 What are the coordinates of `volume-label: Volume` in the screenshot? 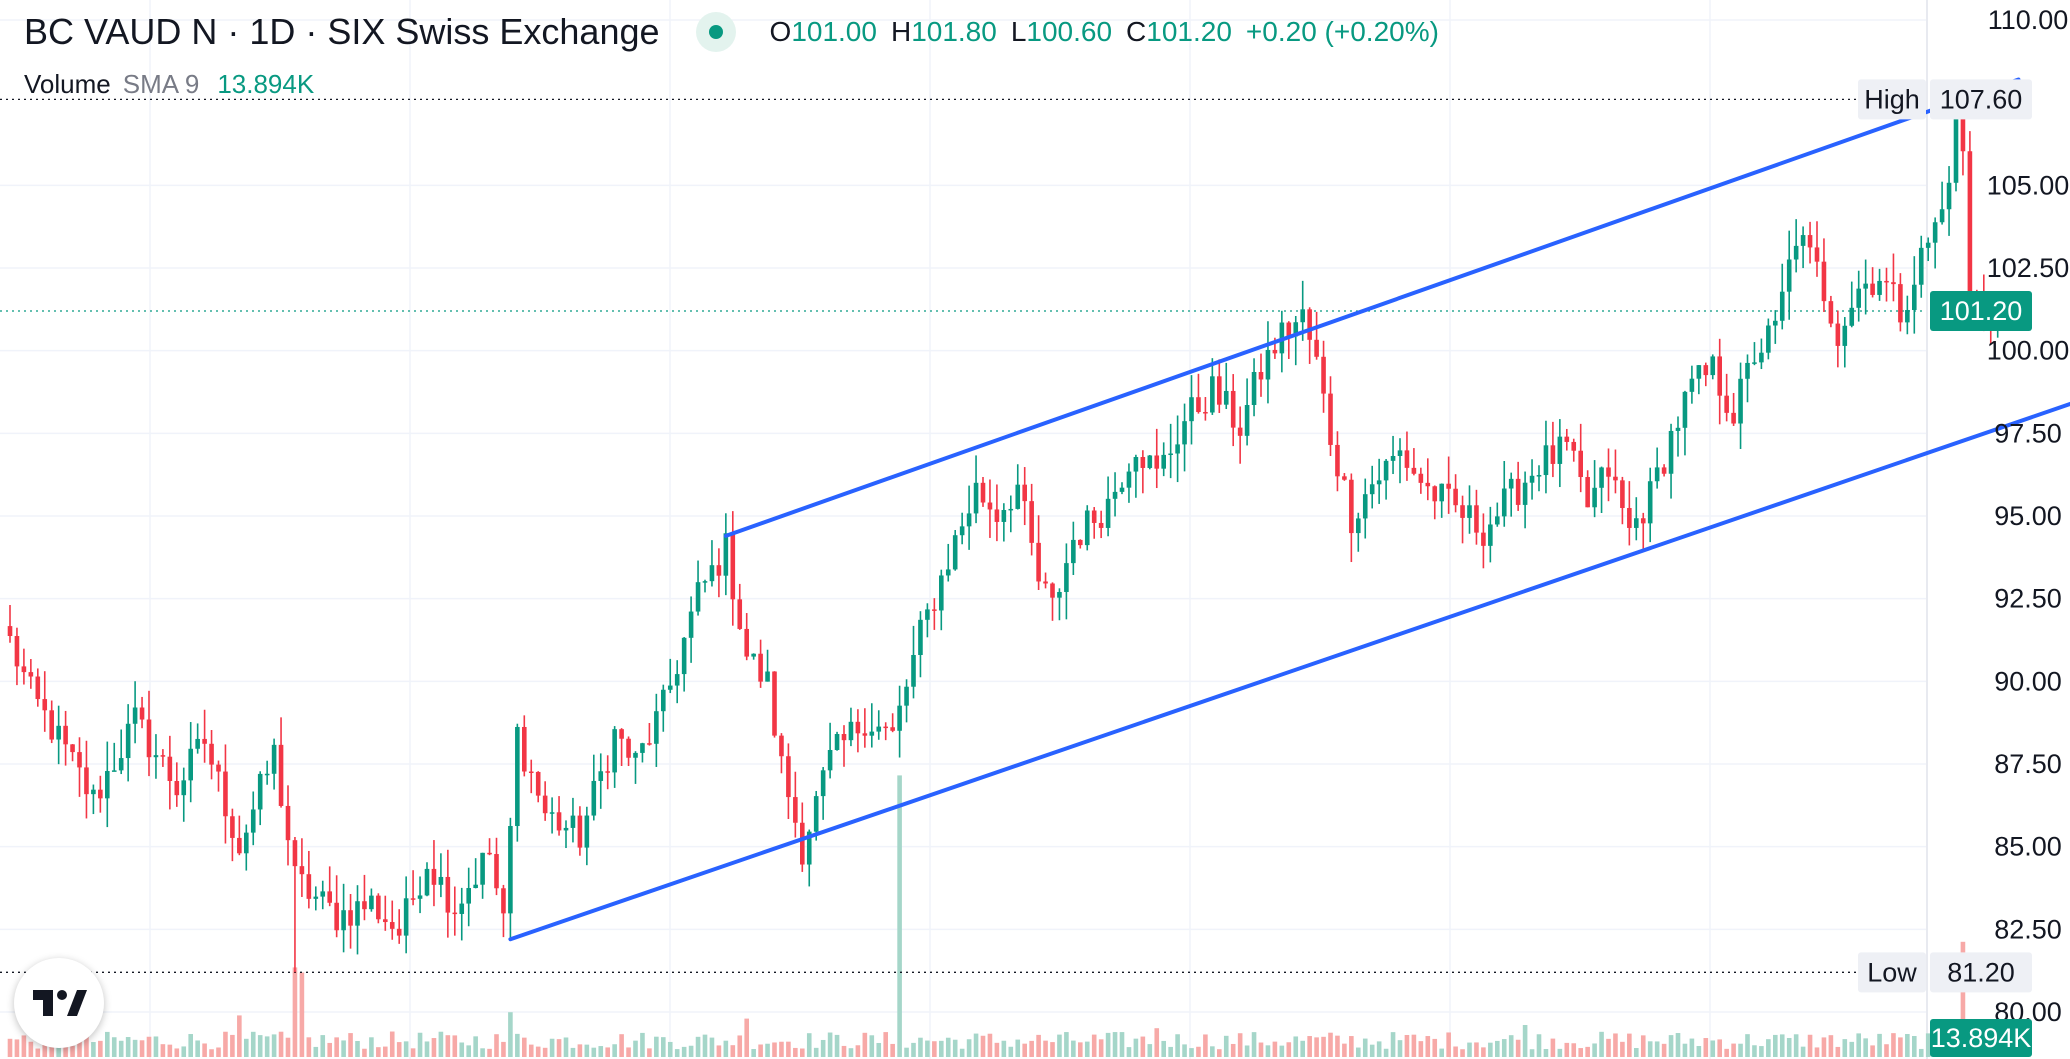 It's located at (67, 83).